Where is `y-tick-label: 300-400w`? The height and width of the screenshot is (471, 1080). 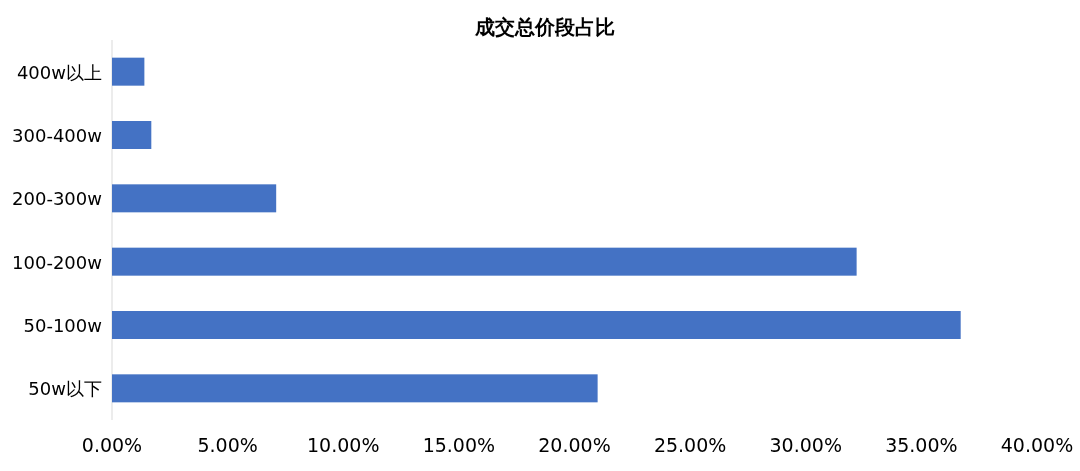 y-tick-label: 300-400w is located at coordinates (57, 135).